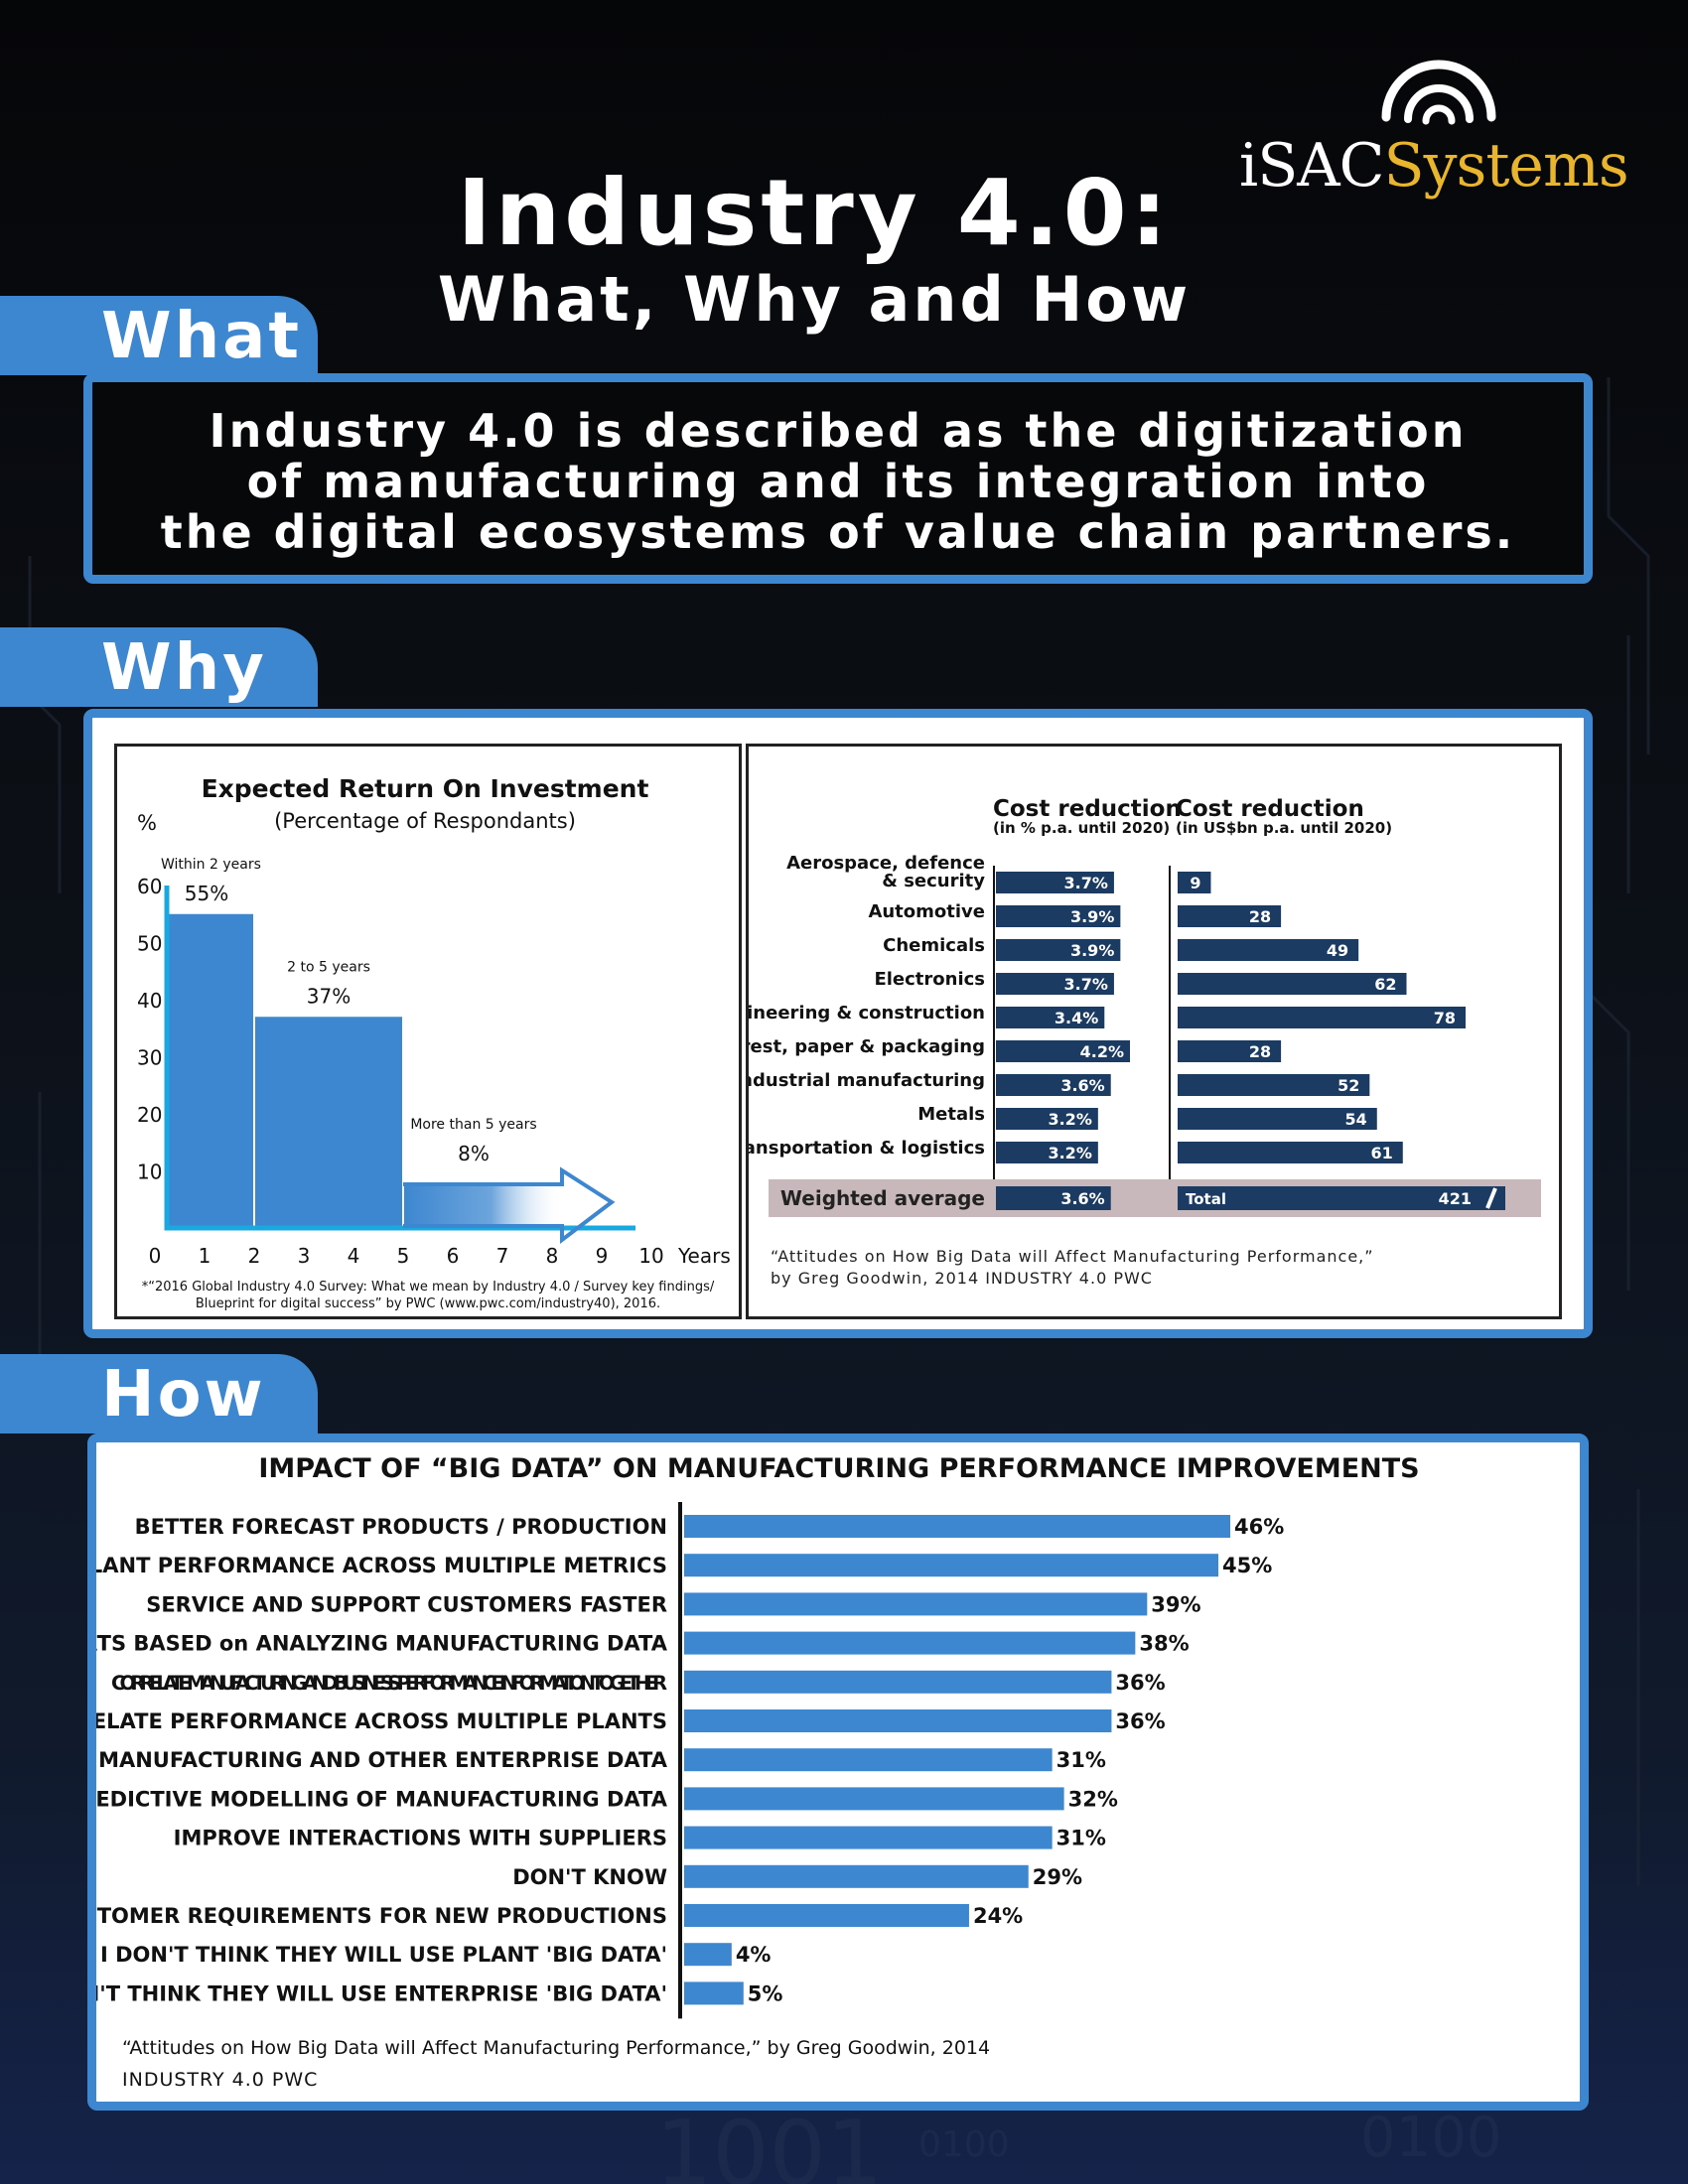 Image resolution: width=1688 pixels, height=2184 pixels. I want to click on cost-source-line: by Greg Goodwin, 2014 INDUSTRY 4.0 PWC, so click(962, 1278).